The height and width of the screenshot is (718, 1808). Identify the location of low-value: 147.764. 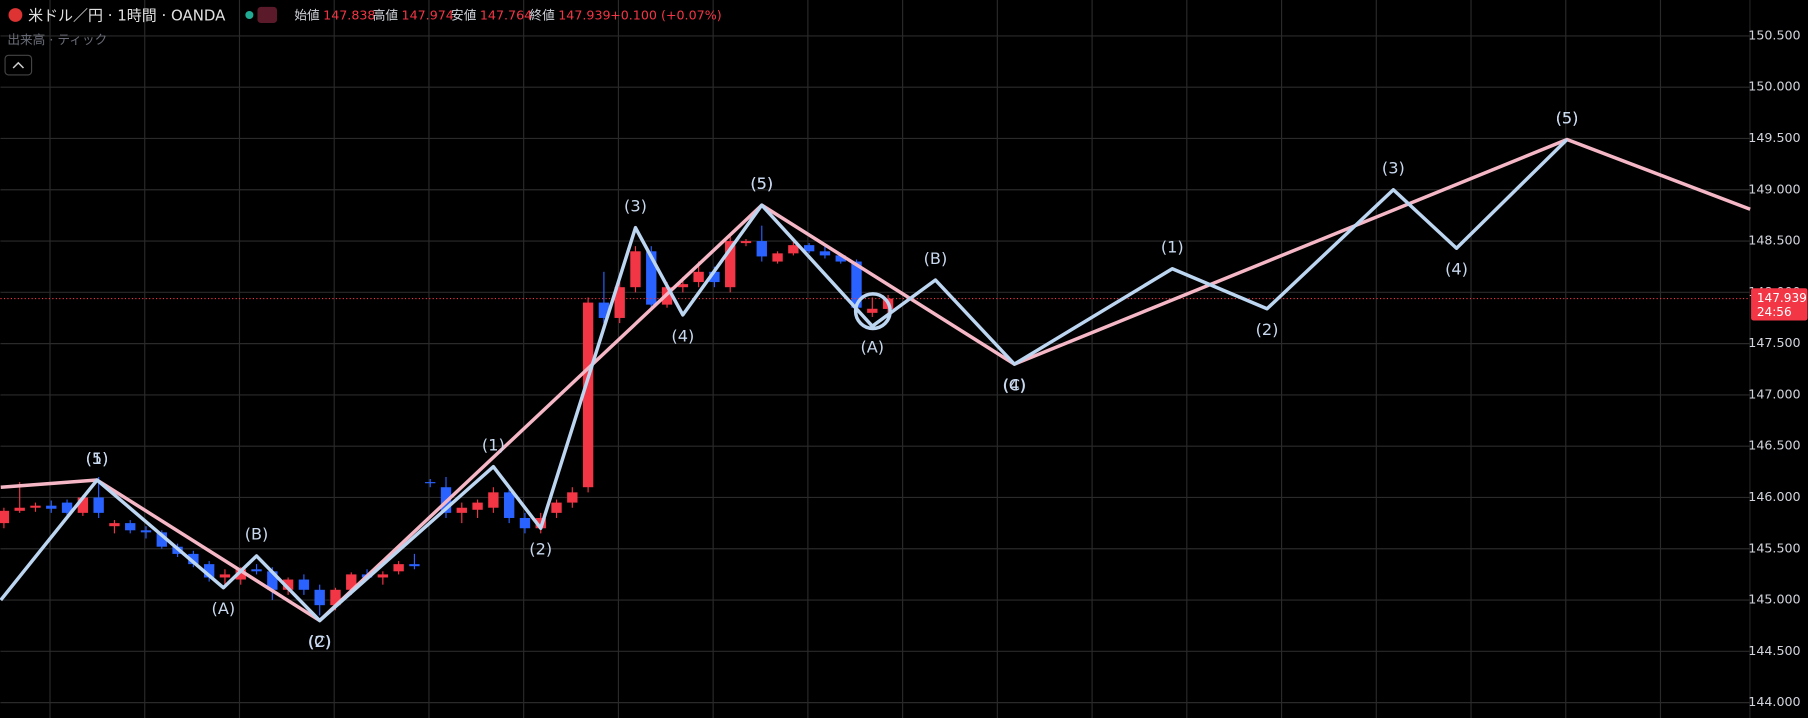
(506, 15).